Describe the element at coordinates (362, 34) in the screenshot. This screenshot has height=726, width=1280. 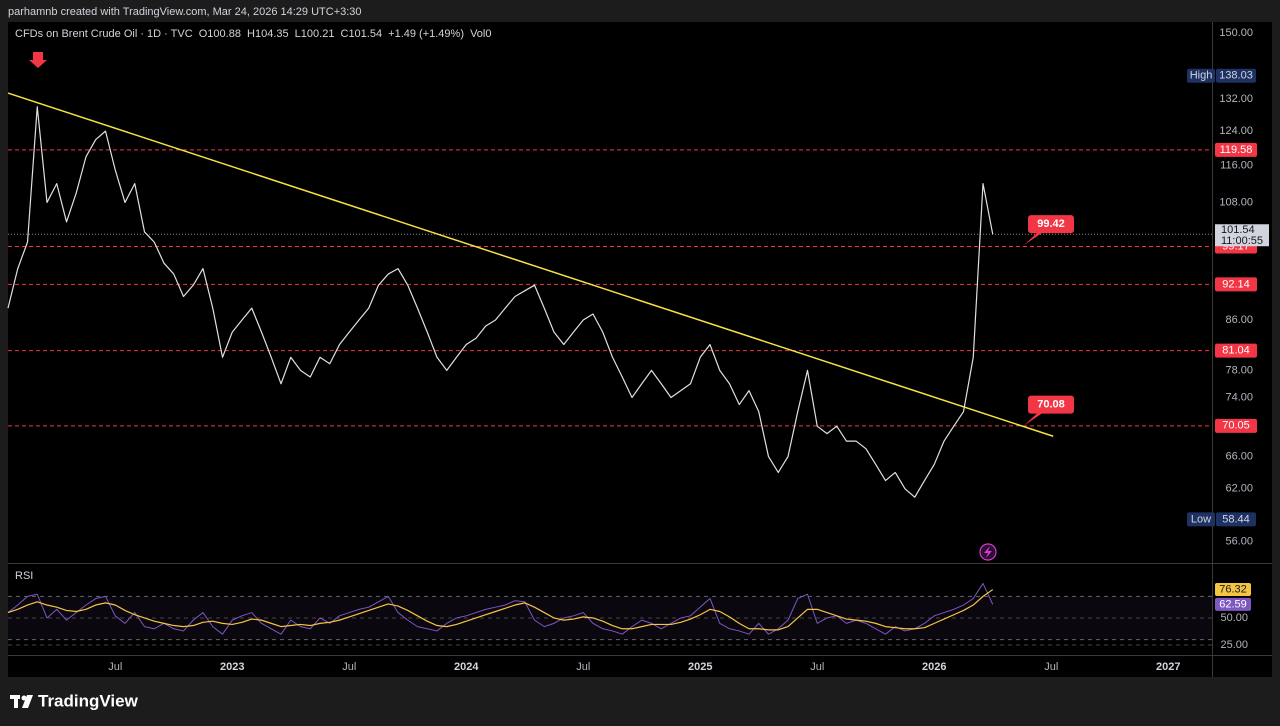
I see `legend-close: C101.54` at that location.